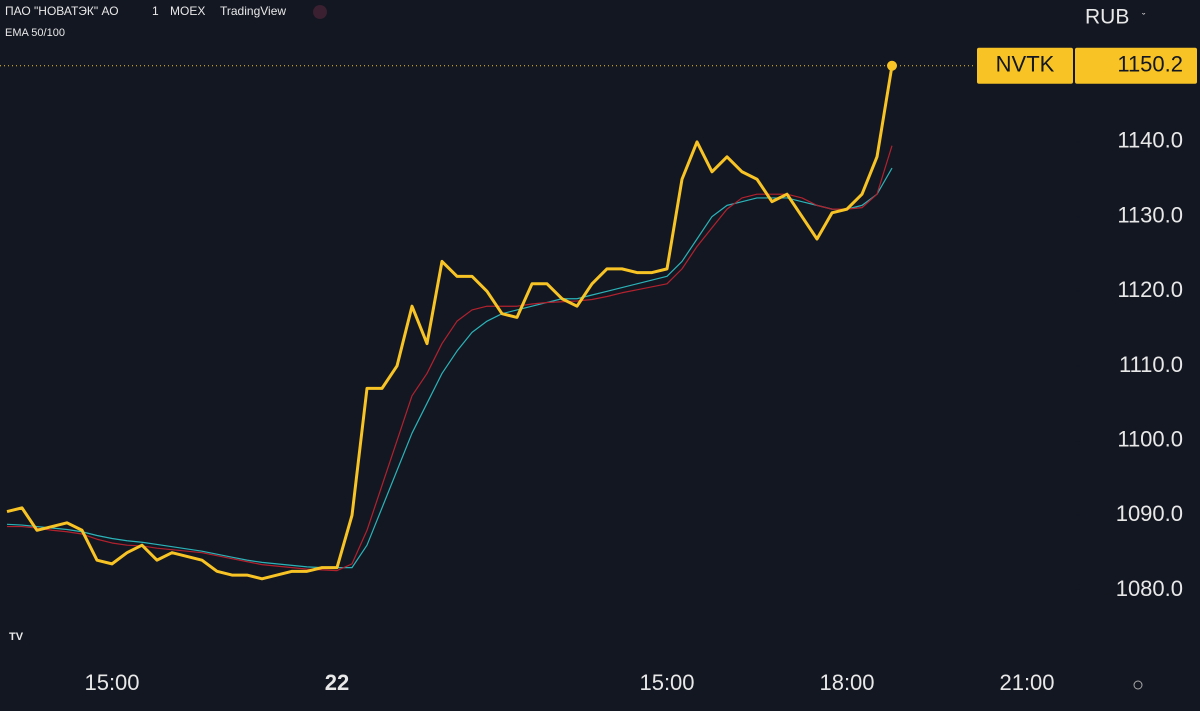 Image resolution: width=1200 pixels, height=711 pixels. What do you see at coordinates (62, 11) in the screenshot?
I see `symbol-name: ПАО "НОВАТЭК" АО` at bounding box center [62, 11].